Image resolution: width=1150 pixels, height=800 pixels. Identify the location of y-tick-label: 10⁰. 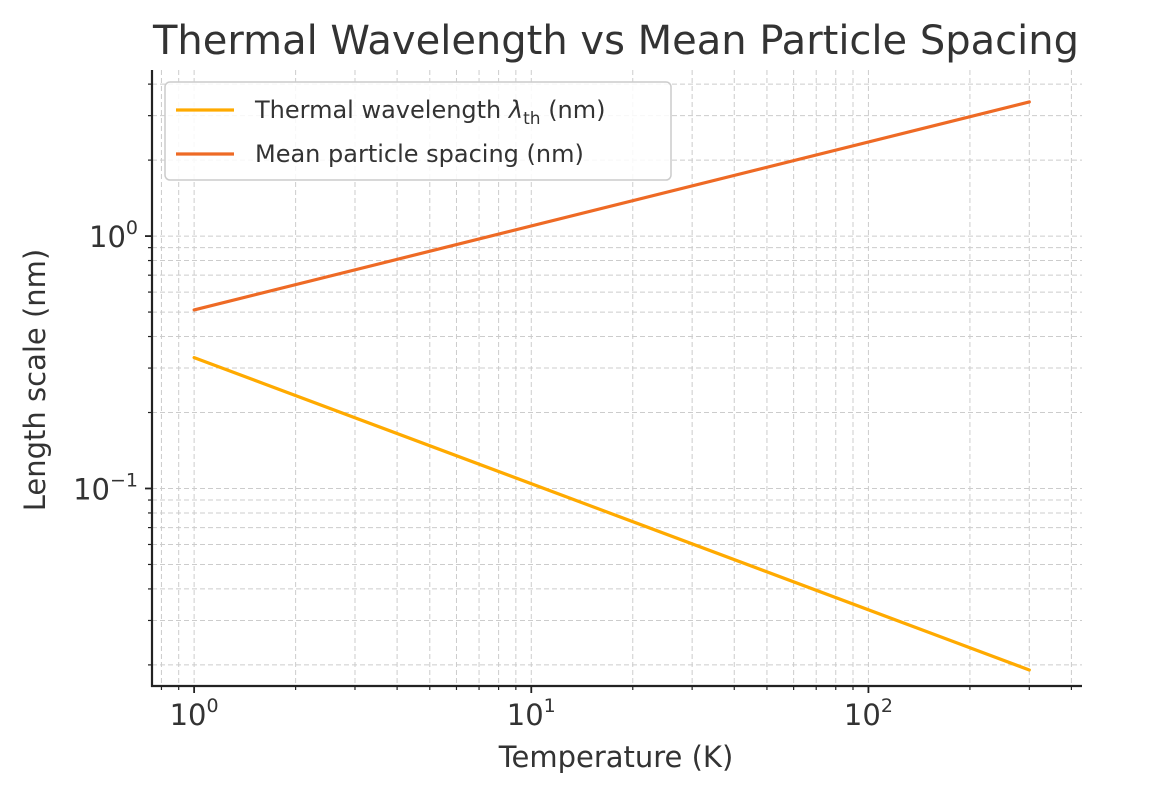
(113, 235).